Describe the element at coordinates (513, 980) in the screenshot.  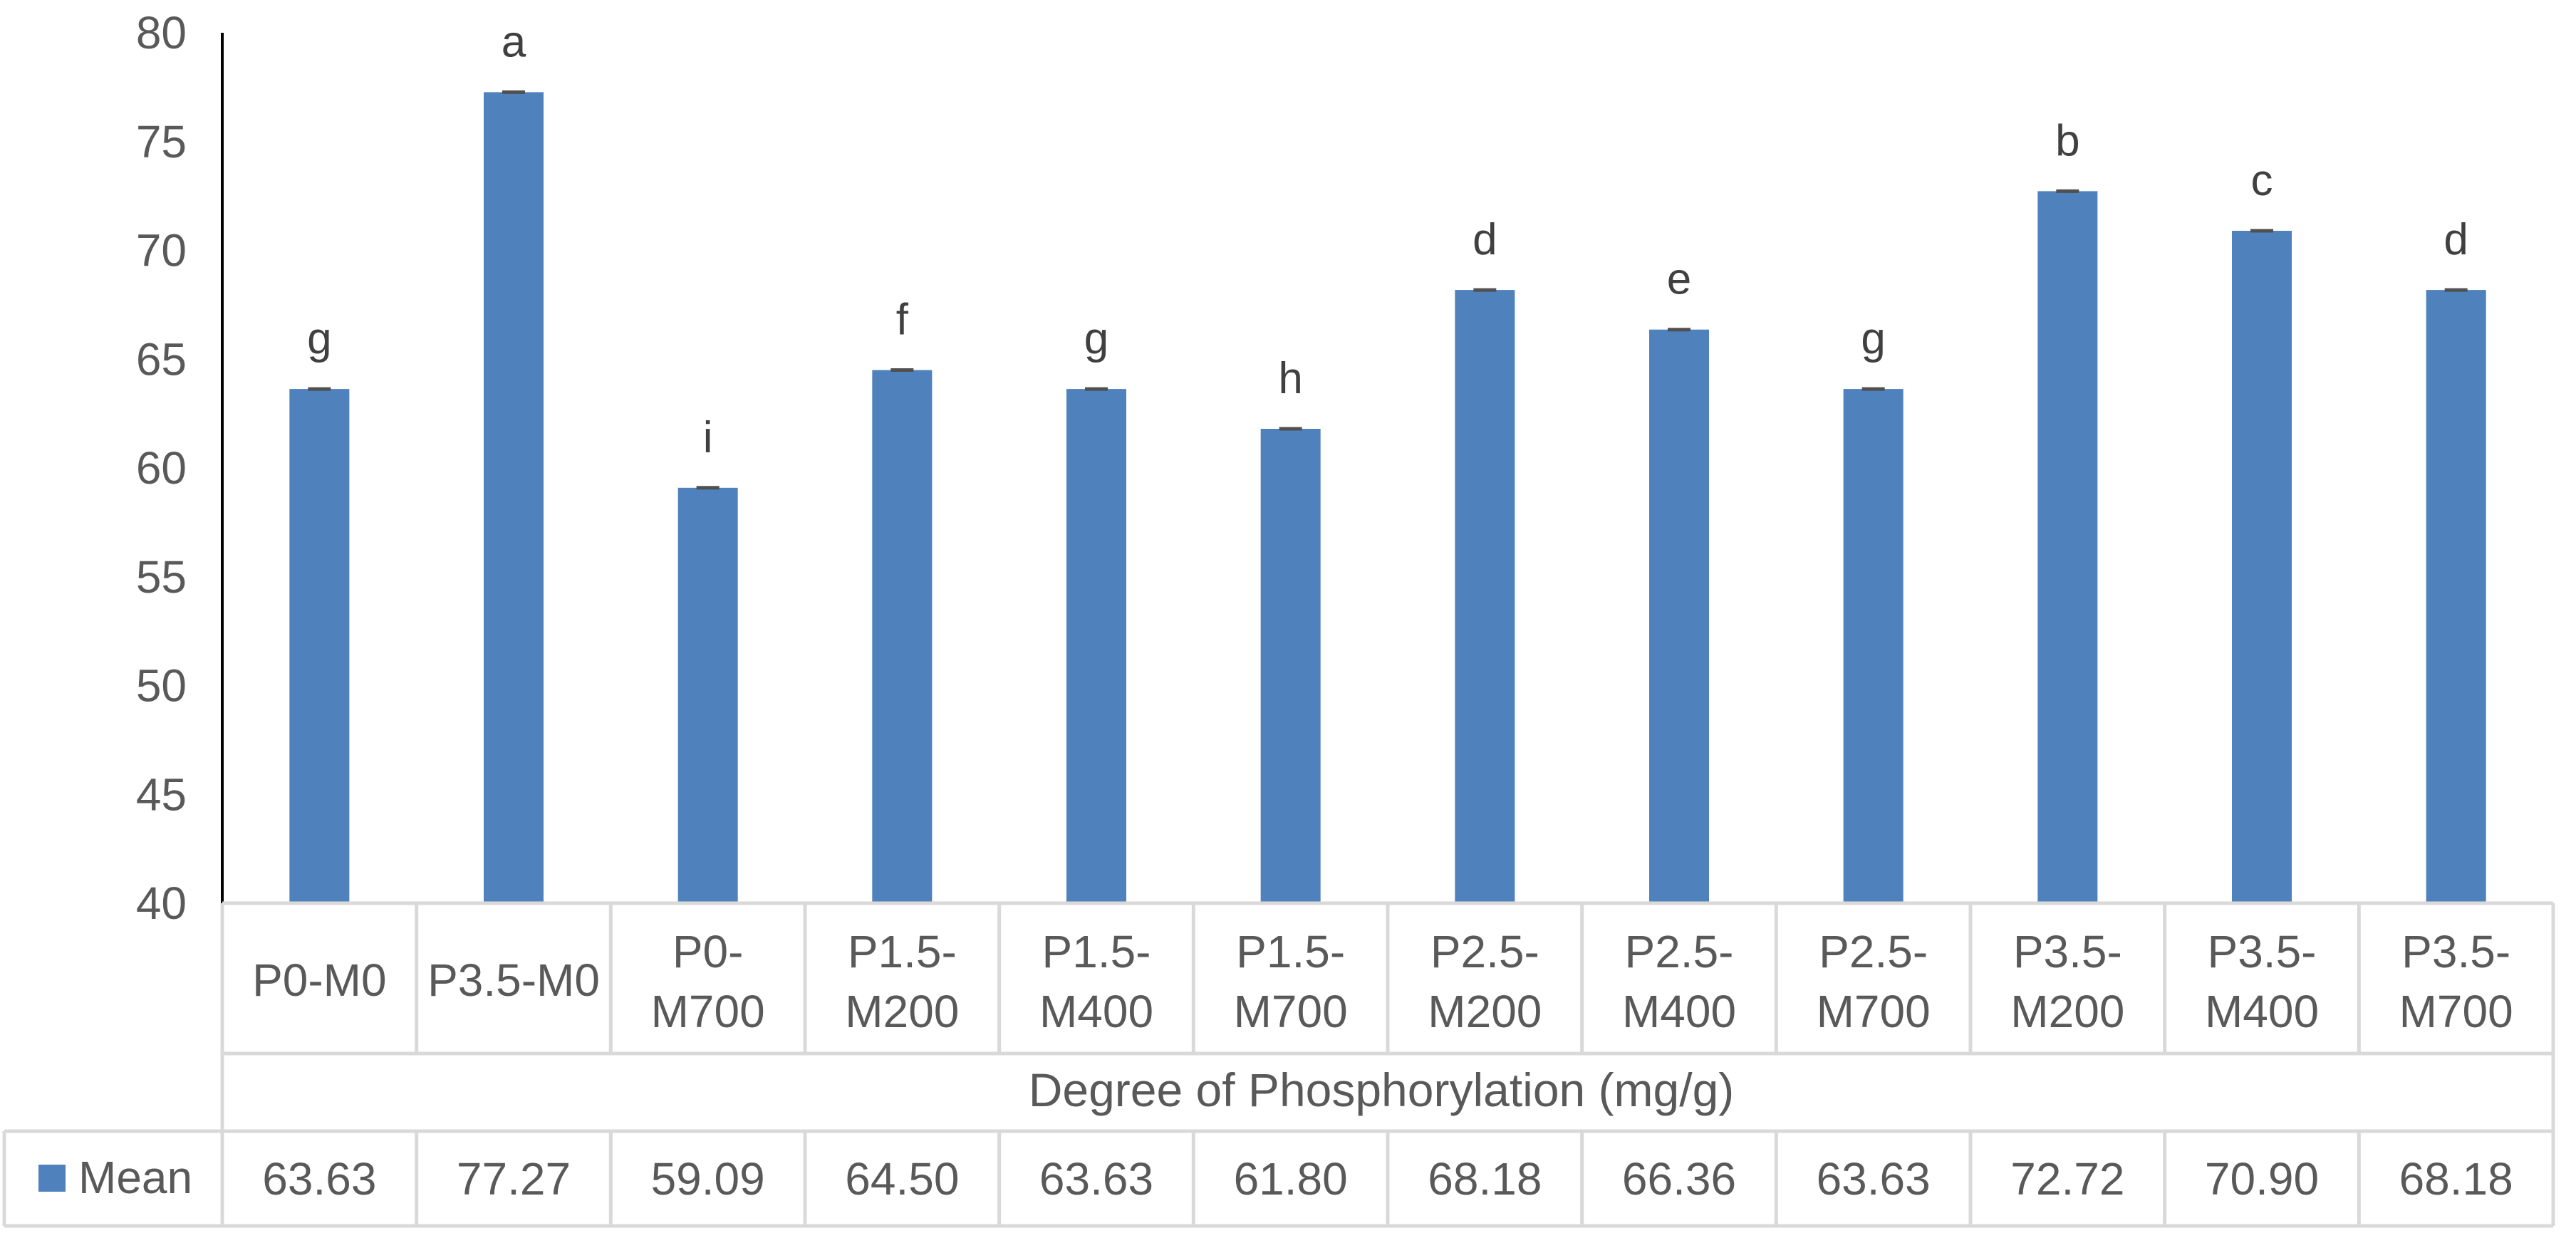
I see `x-category-label: P3.5-M0` at that location.